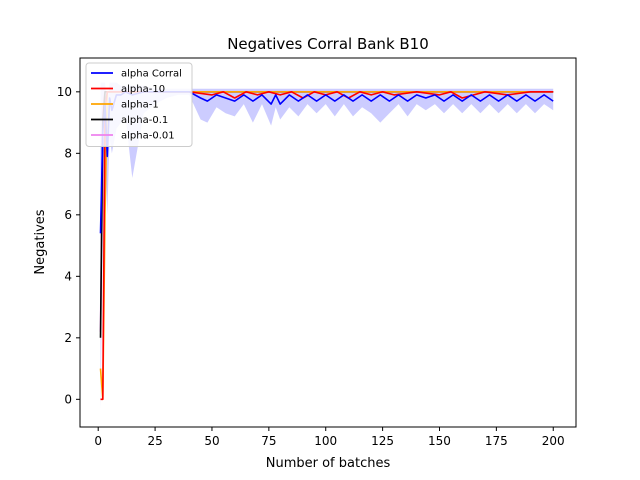  I want to click on y-tick-label: 10, so click(64, 92).